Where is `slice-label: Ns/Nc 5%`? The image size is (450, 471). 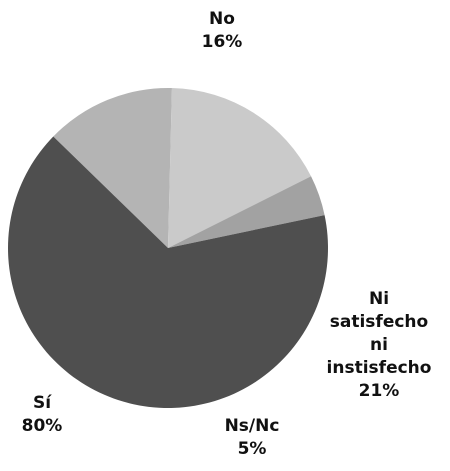 slice-label: Ns/Nc 5% is located at coordinates (252, 438).